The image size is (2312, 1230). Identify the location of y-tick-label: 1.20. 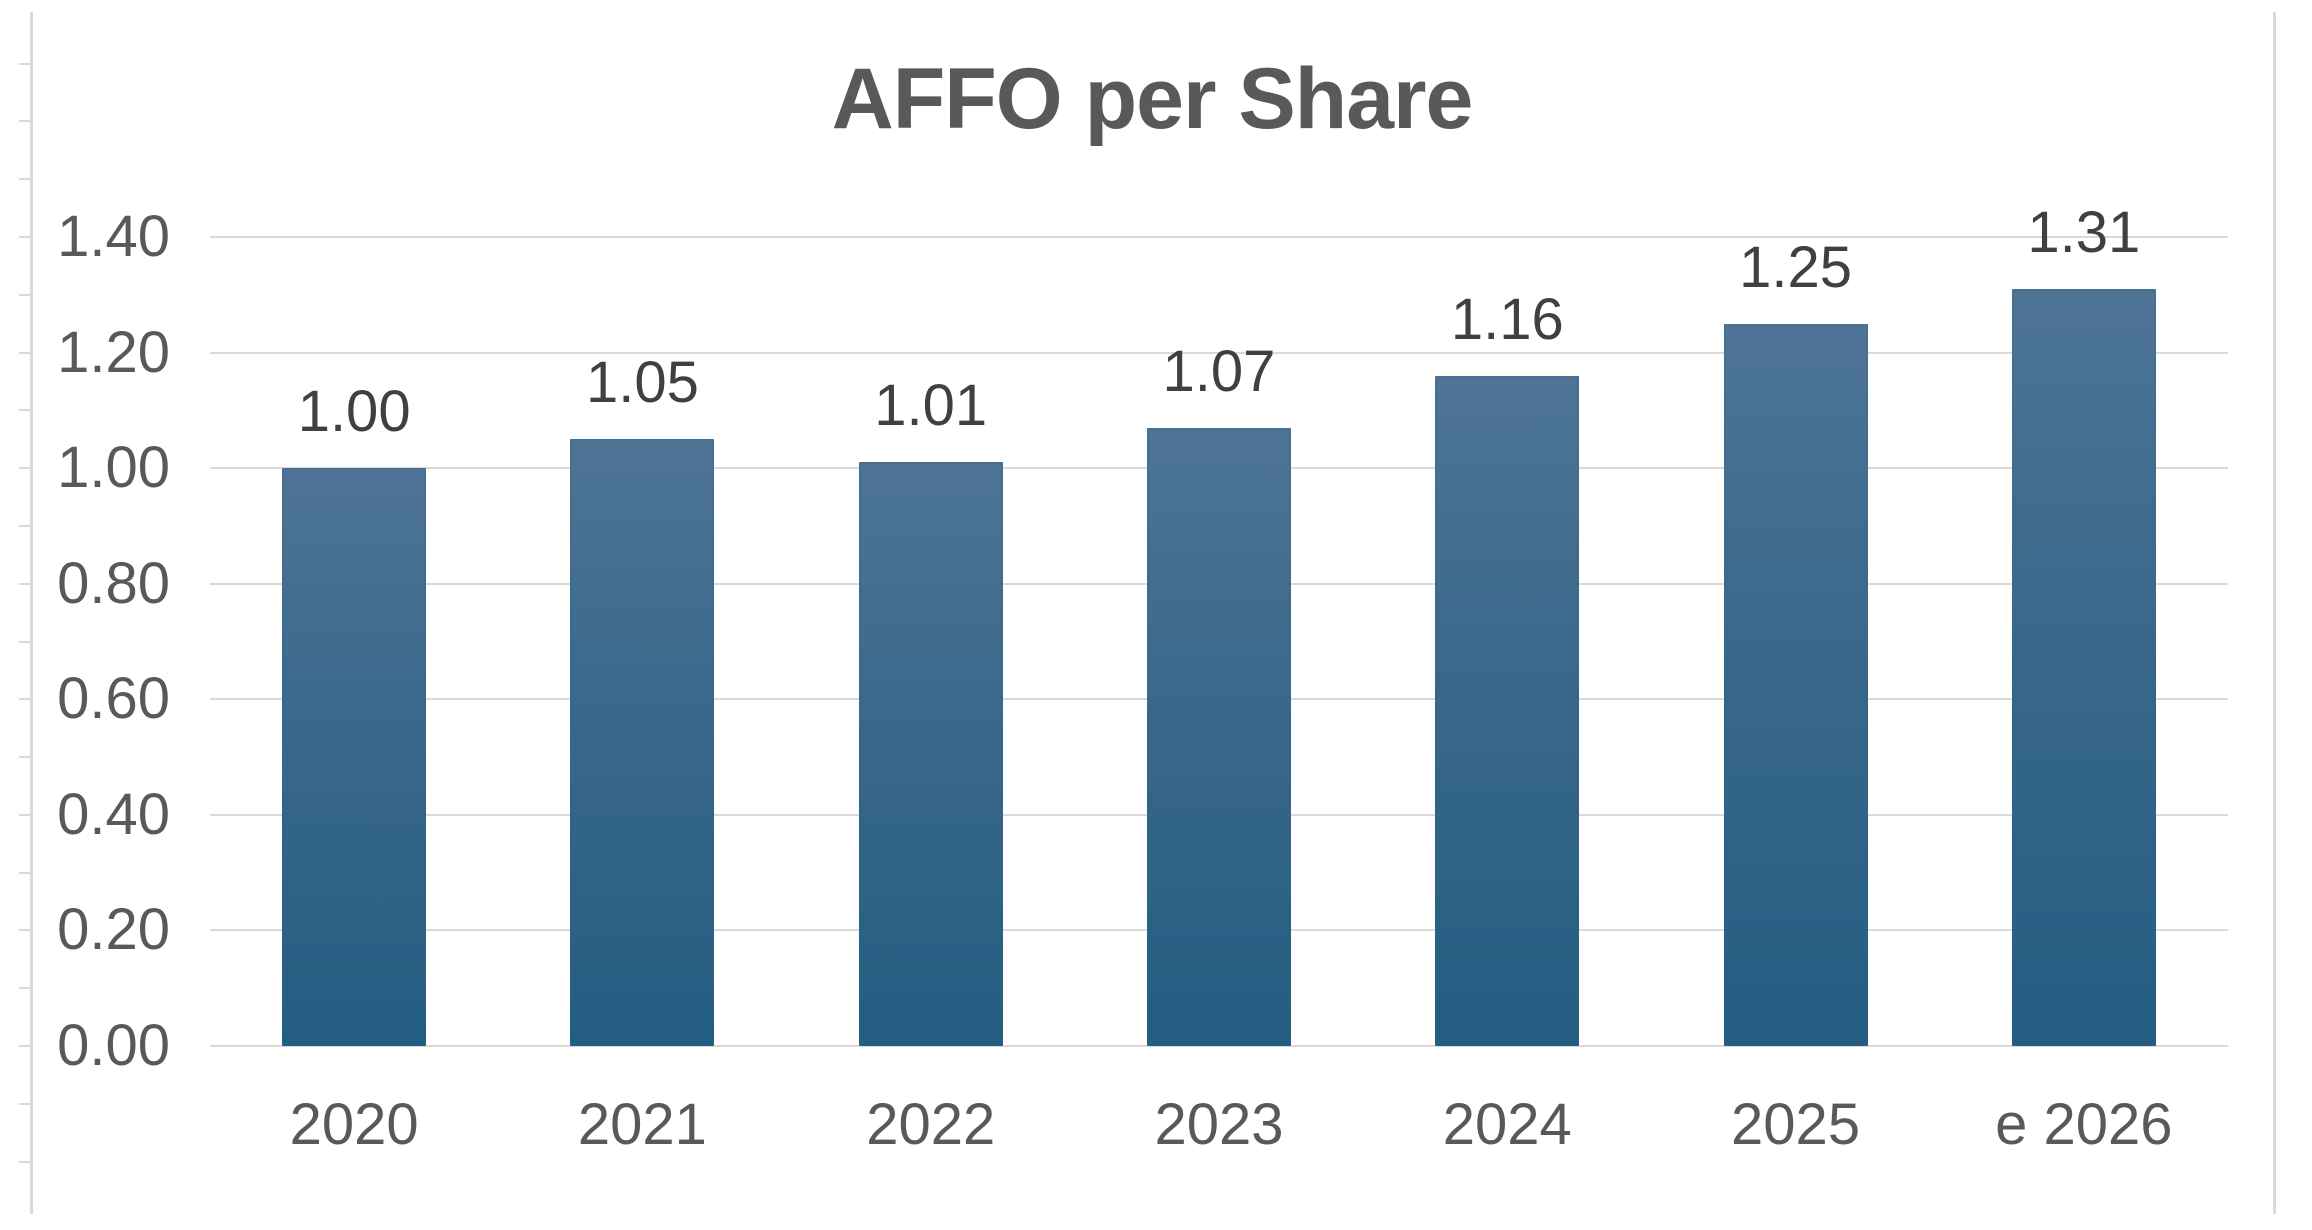
(113, 352).